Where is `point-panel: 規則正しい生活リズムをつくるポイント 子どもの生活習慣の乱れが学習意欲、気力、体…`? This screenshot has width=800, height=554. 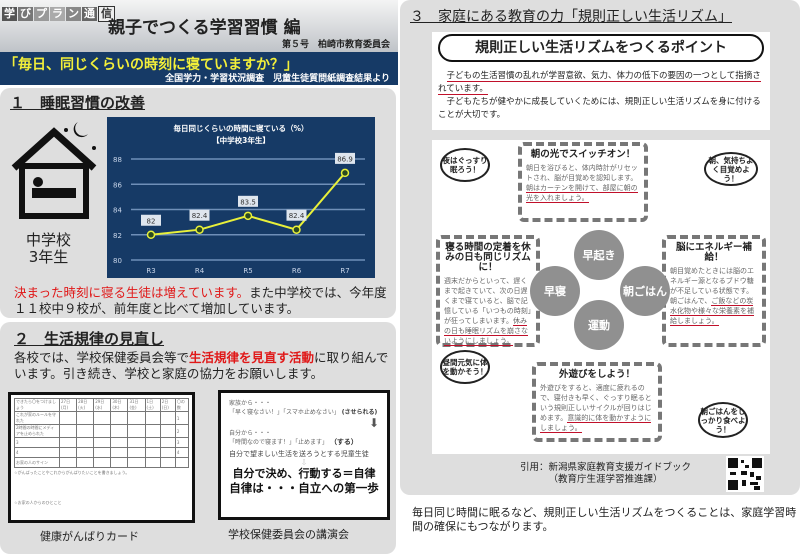
point-panel: 規則正しい生活リズムをつくるポイント 子どもの生活習慣の乱れが学習意欲、気力、体… is located at coordinates (601, 81).